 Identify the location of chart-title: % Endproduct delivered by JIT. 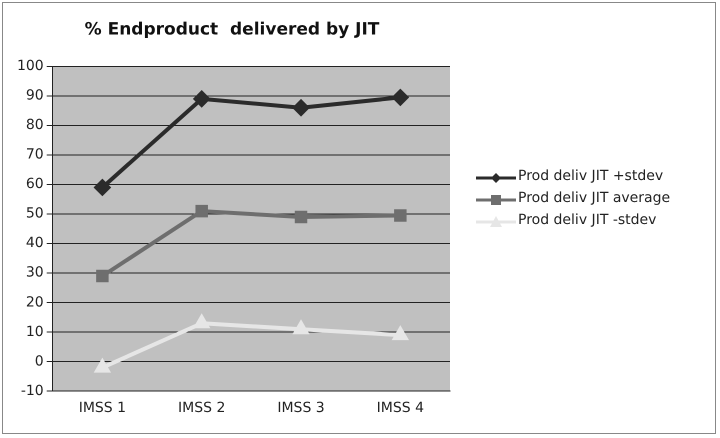
(232, 30).